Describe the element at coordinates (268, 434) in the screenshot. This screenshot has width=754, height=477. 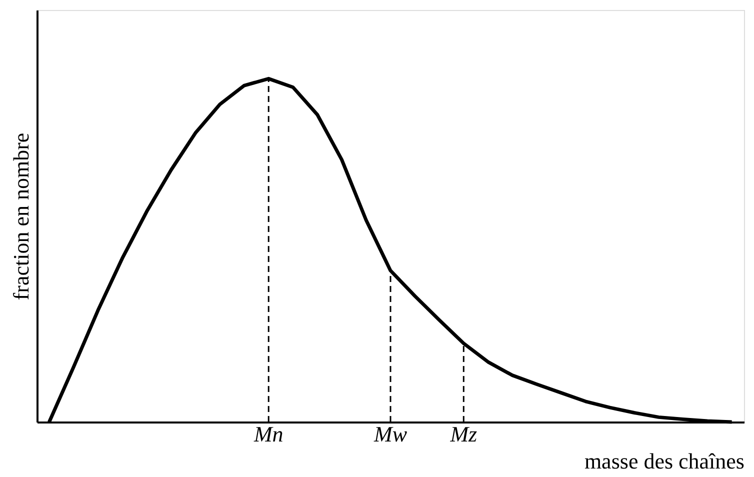
I see `x-tick-label: Mn` at that location.